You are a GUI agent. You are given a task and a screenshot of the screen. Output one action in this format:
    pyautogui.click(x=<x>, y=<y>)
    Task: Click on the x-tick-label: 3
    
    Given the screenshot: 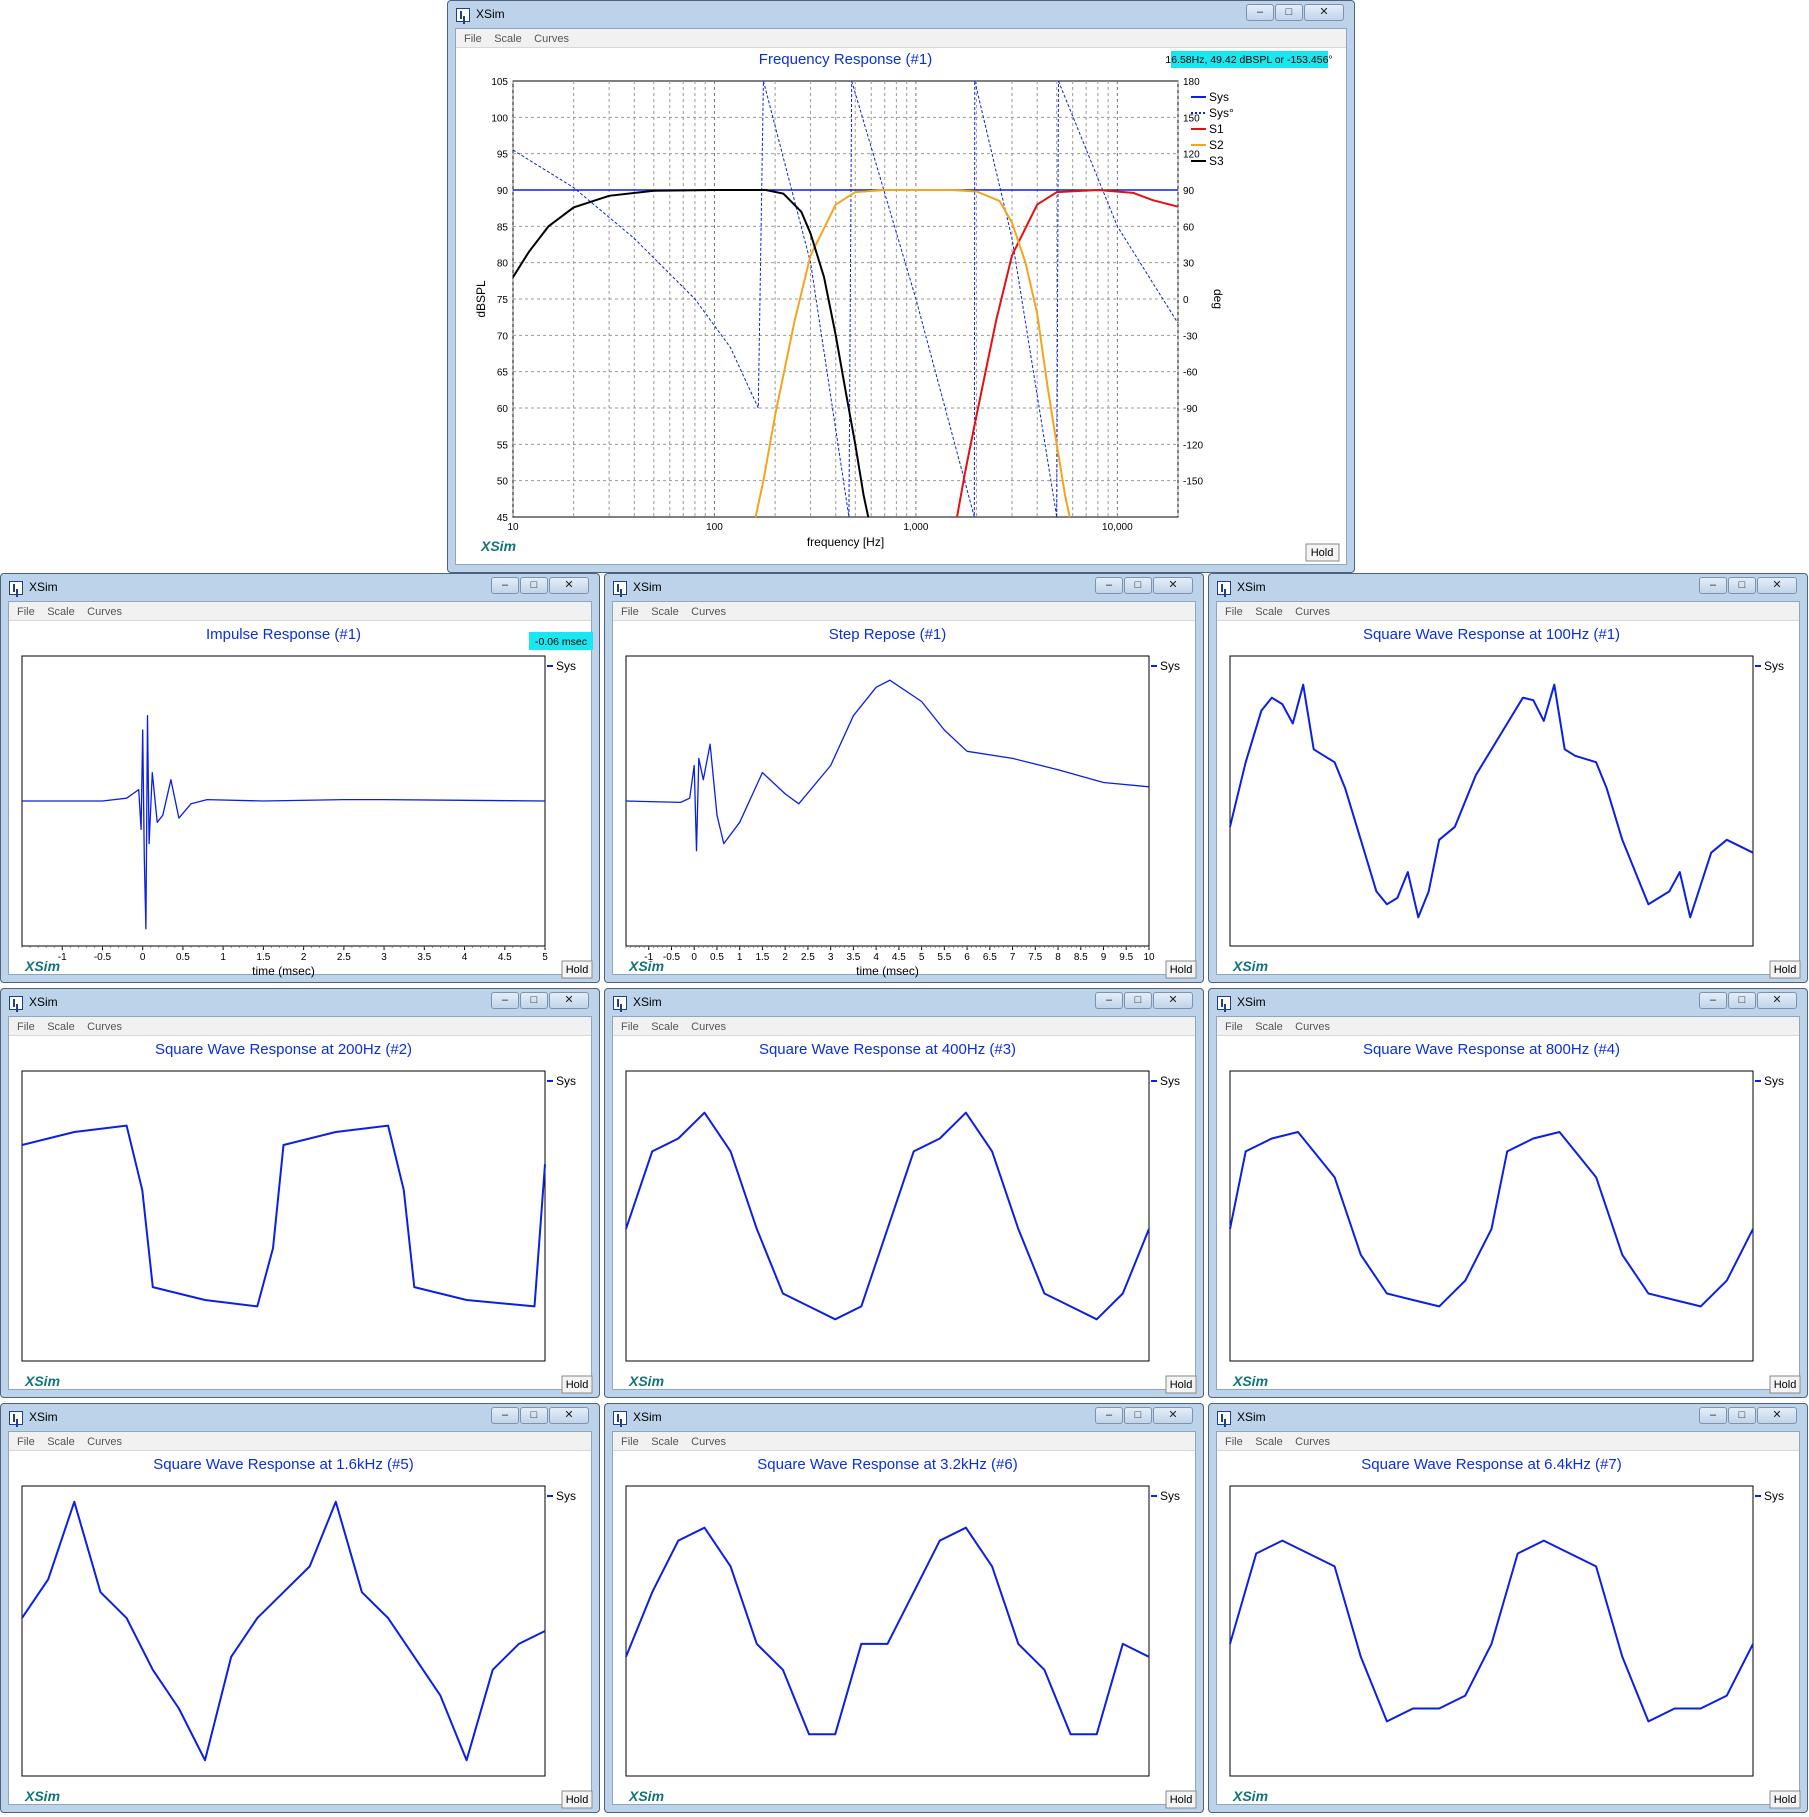 What is the action you would take?
    pyautogui.click(x=384, y=957)
    